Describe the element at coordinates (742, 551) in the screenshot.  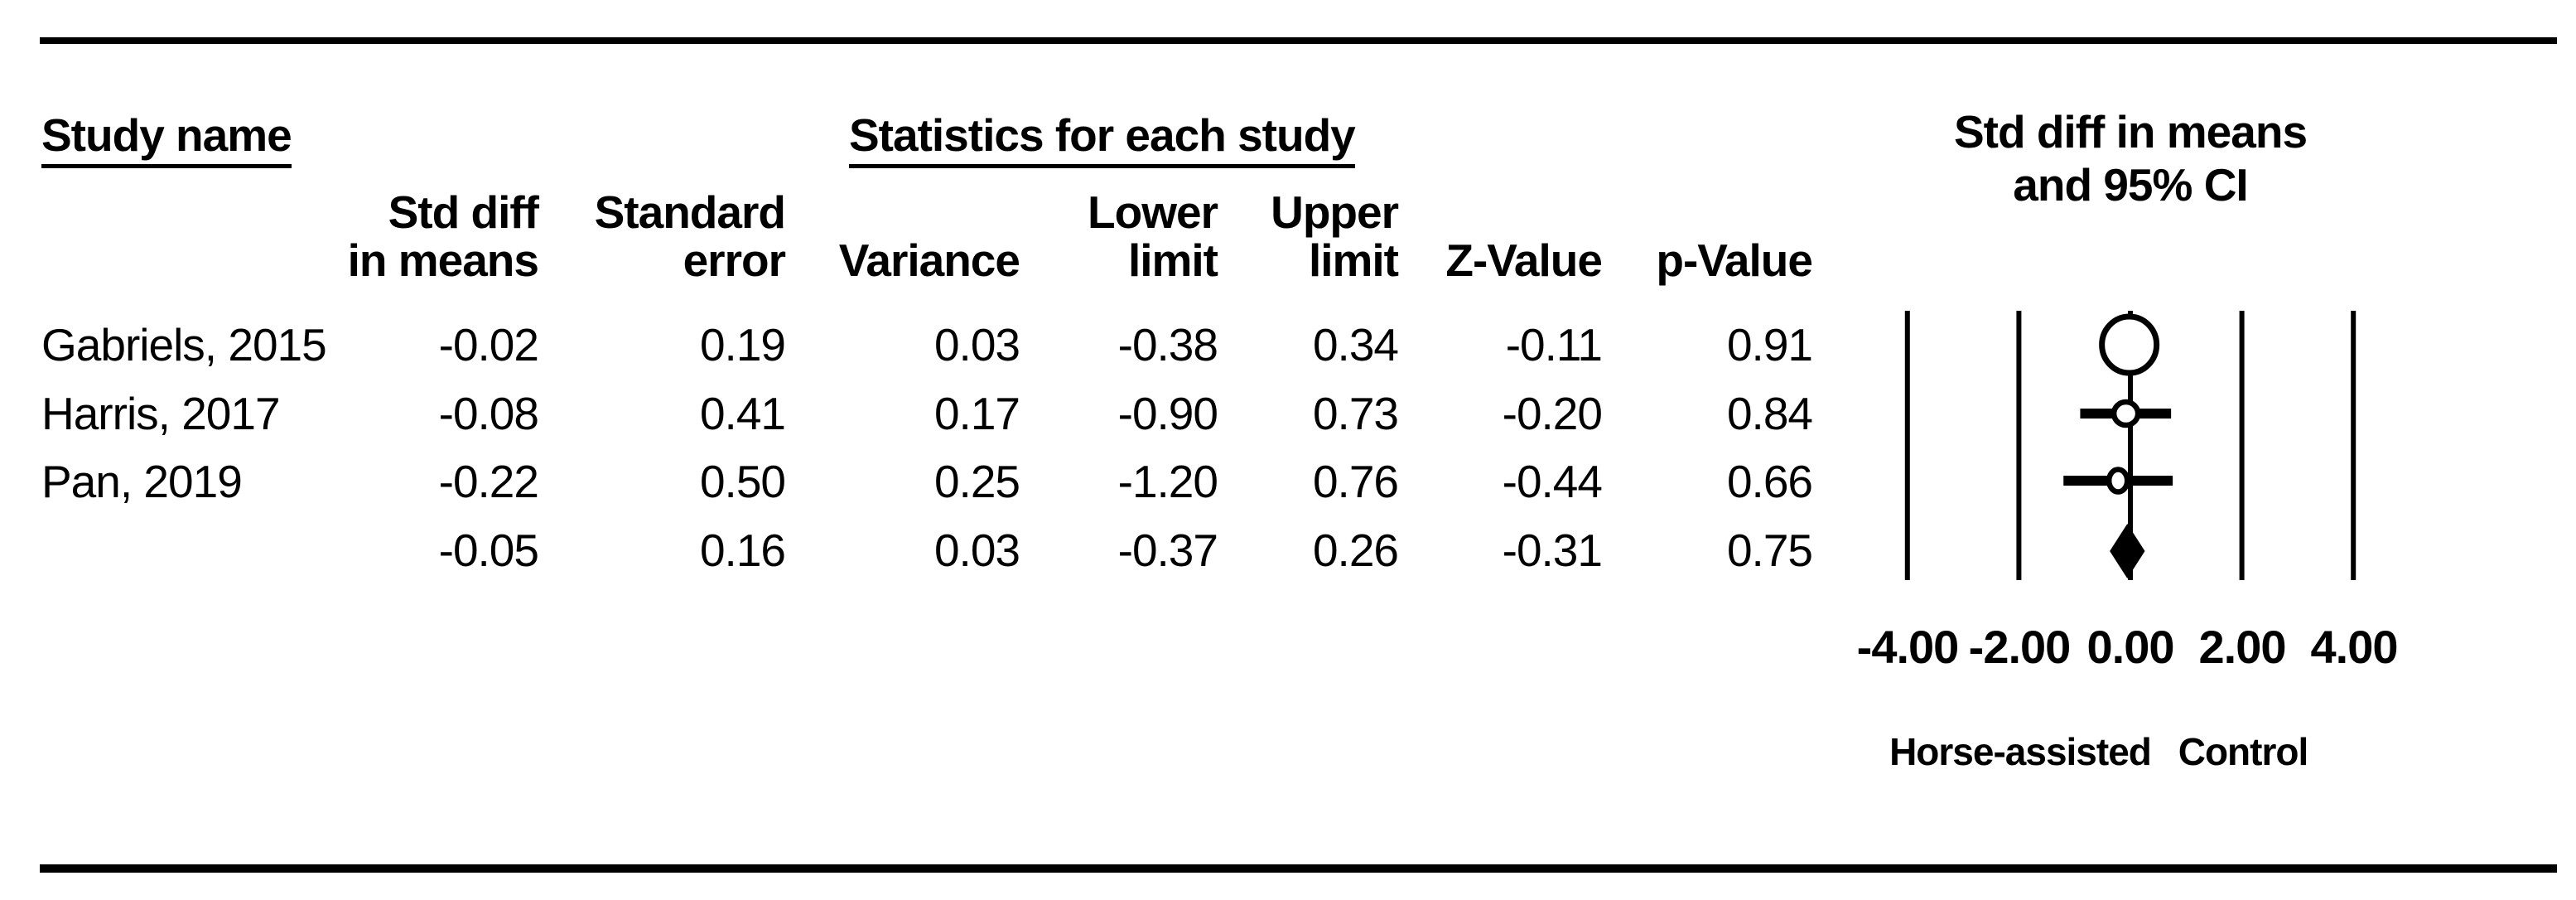
I see `standard-error-cell: 0.16` at that location.